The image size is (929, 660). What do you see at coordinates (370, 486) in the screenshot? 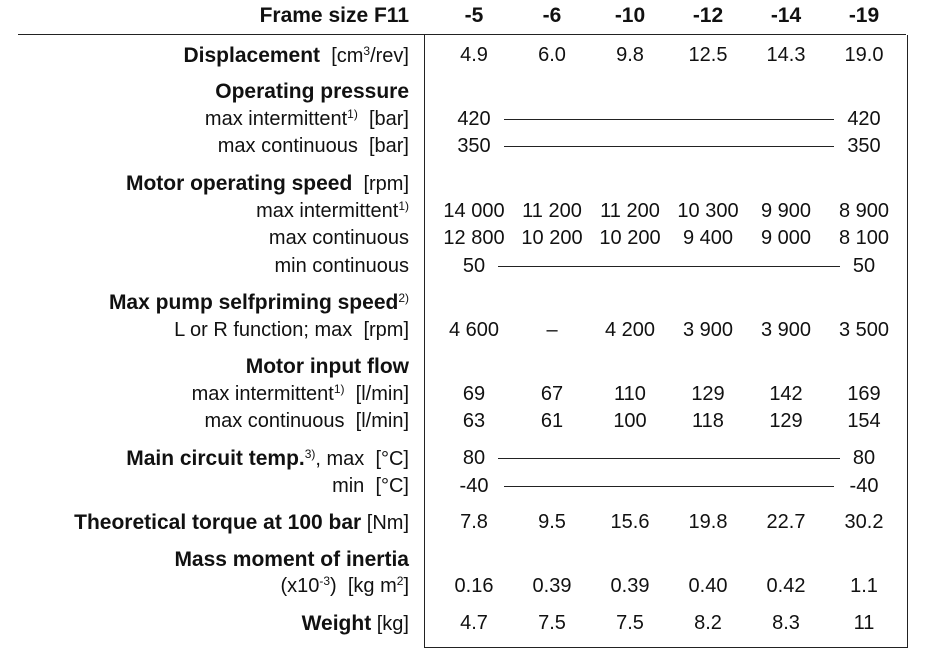
I see `temp-min-label: min [°C]` at bounding box center [370, 486].